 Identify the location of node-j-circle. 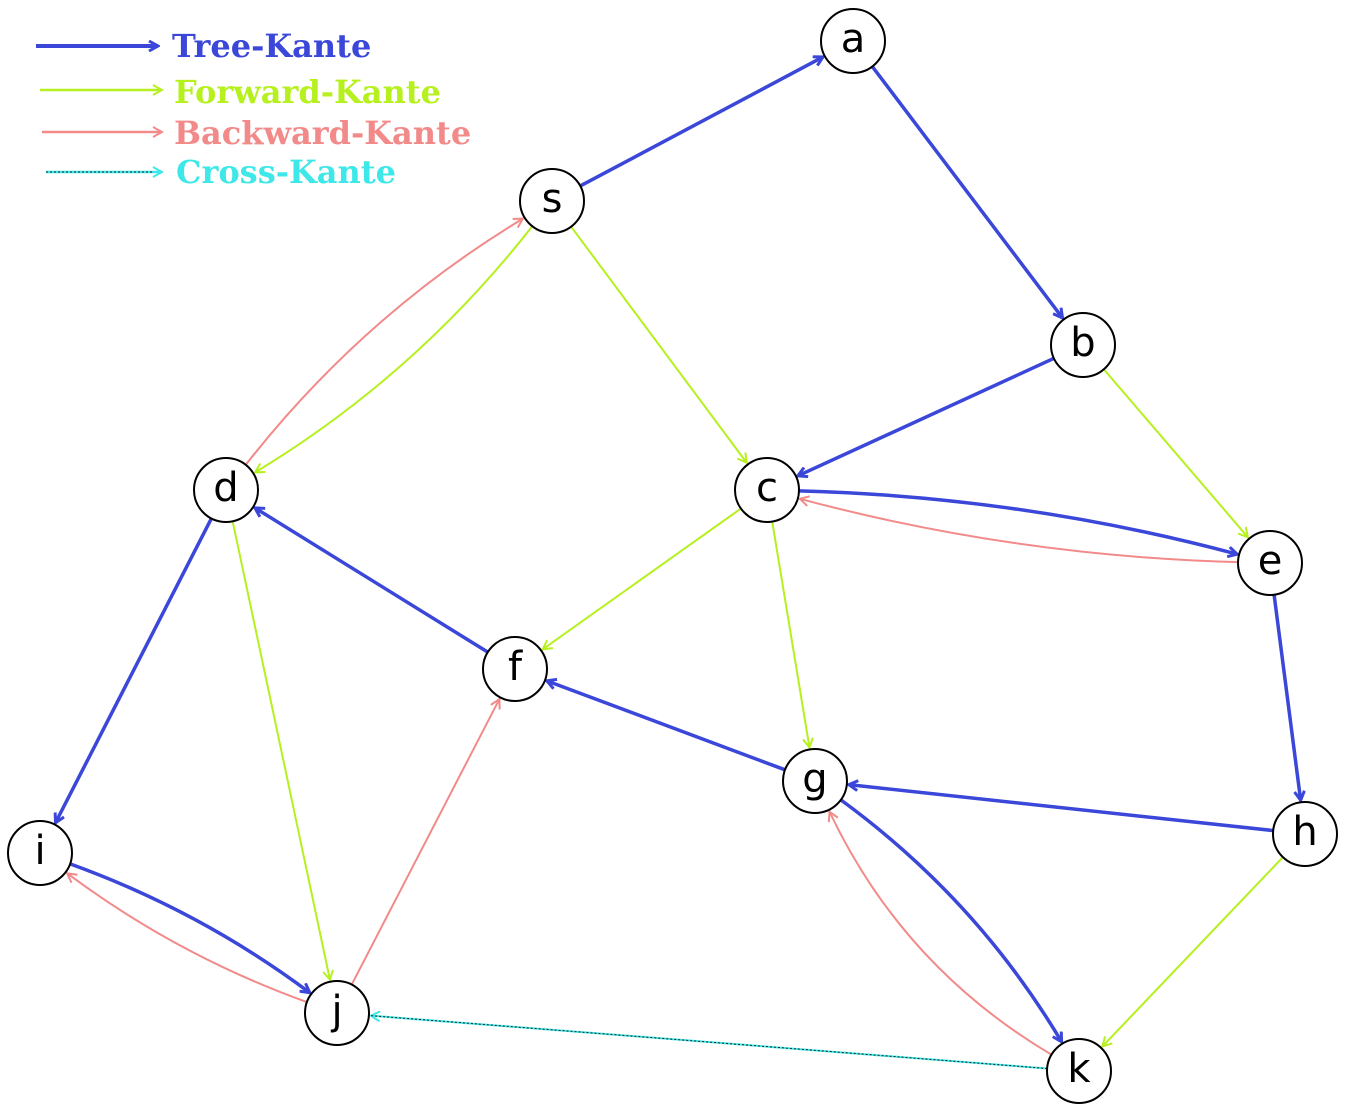
(337, 1013).